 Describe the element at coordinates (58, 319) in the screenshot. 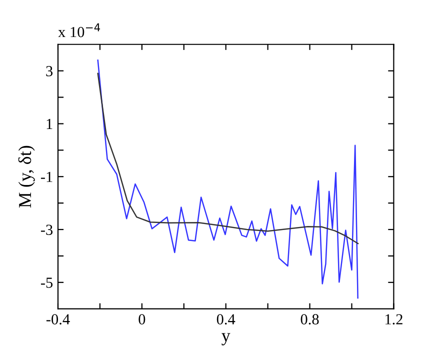

I see `x-tick-label: -0.4` at that location.